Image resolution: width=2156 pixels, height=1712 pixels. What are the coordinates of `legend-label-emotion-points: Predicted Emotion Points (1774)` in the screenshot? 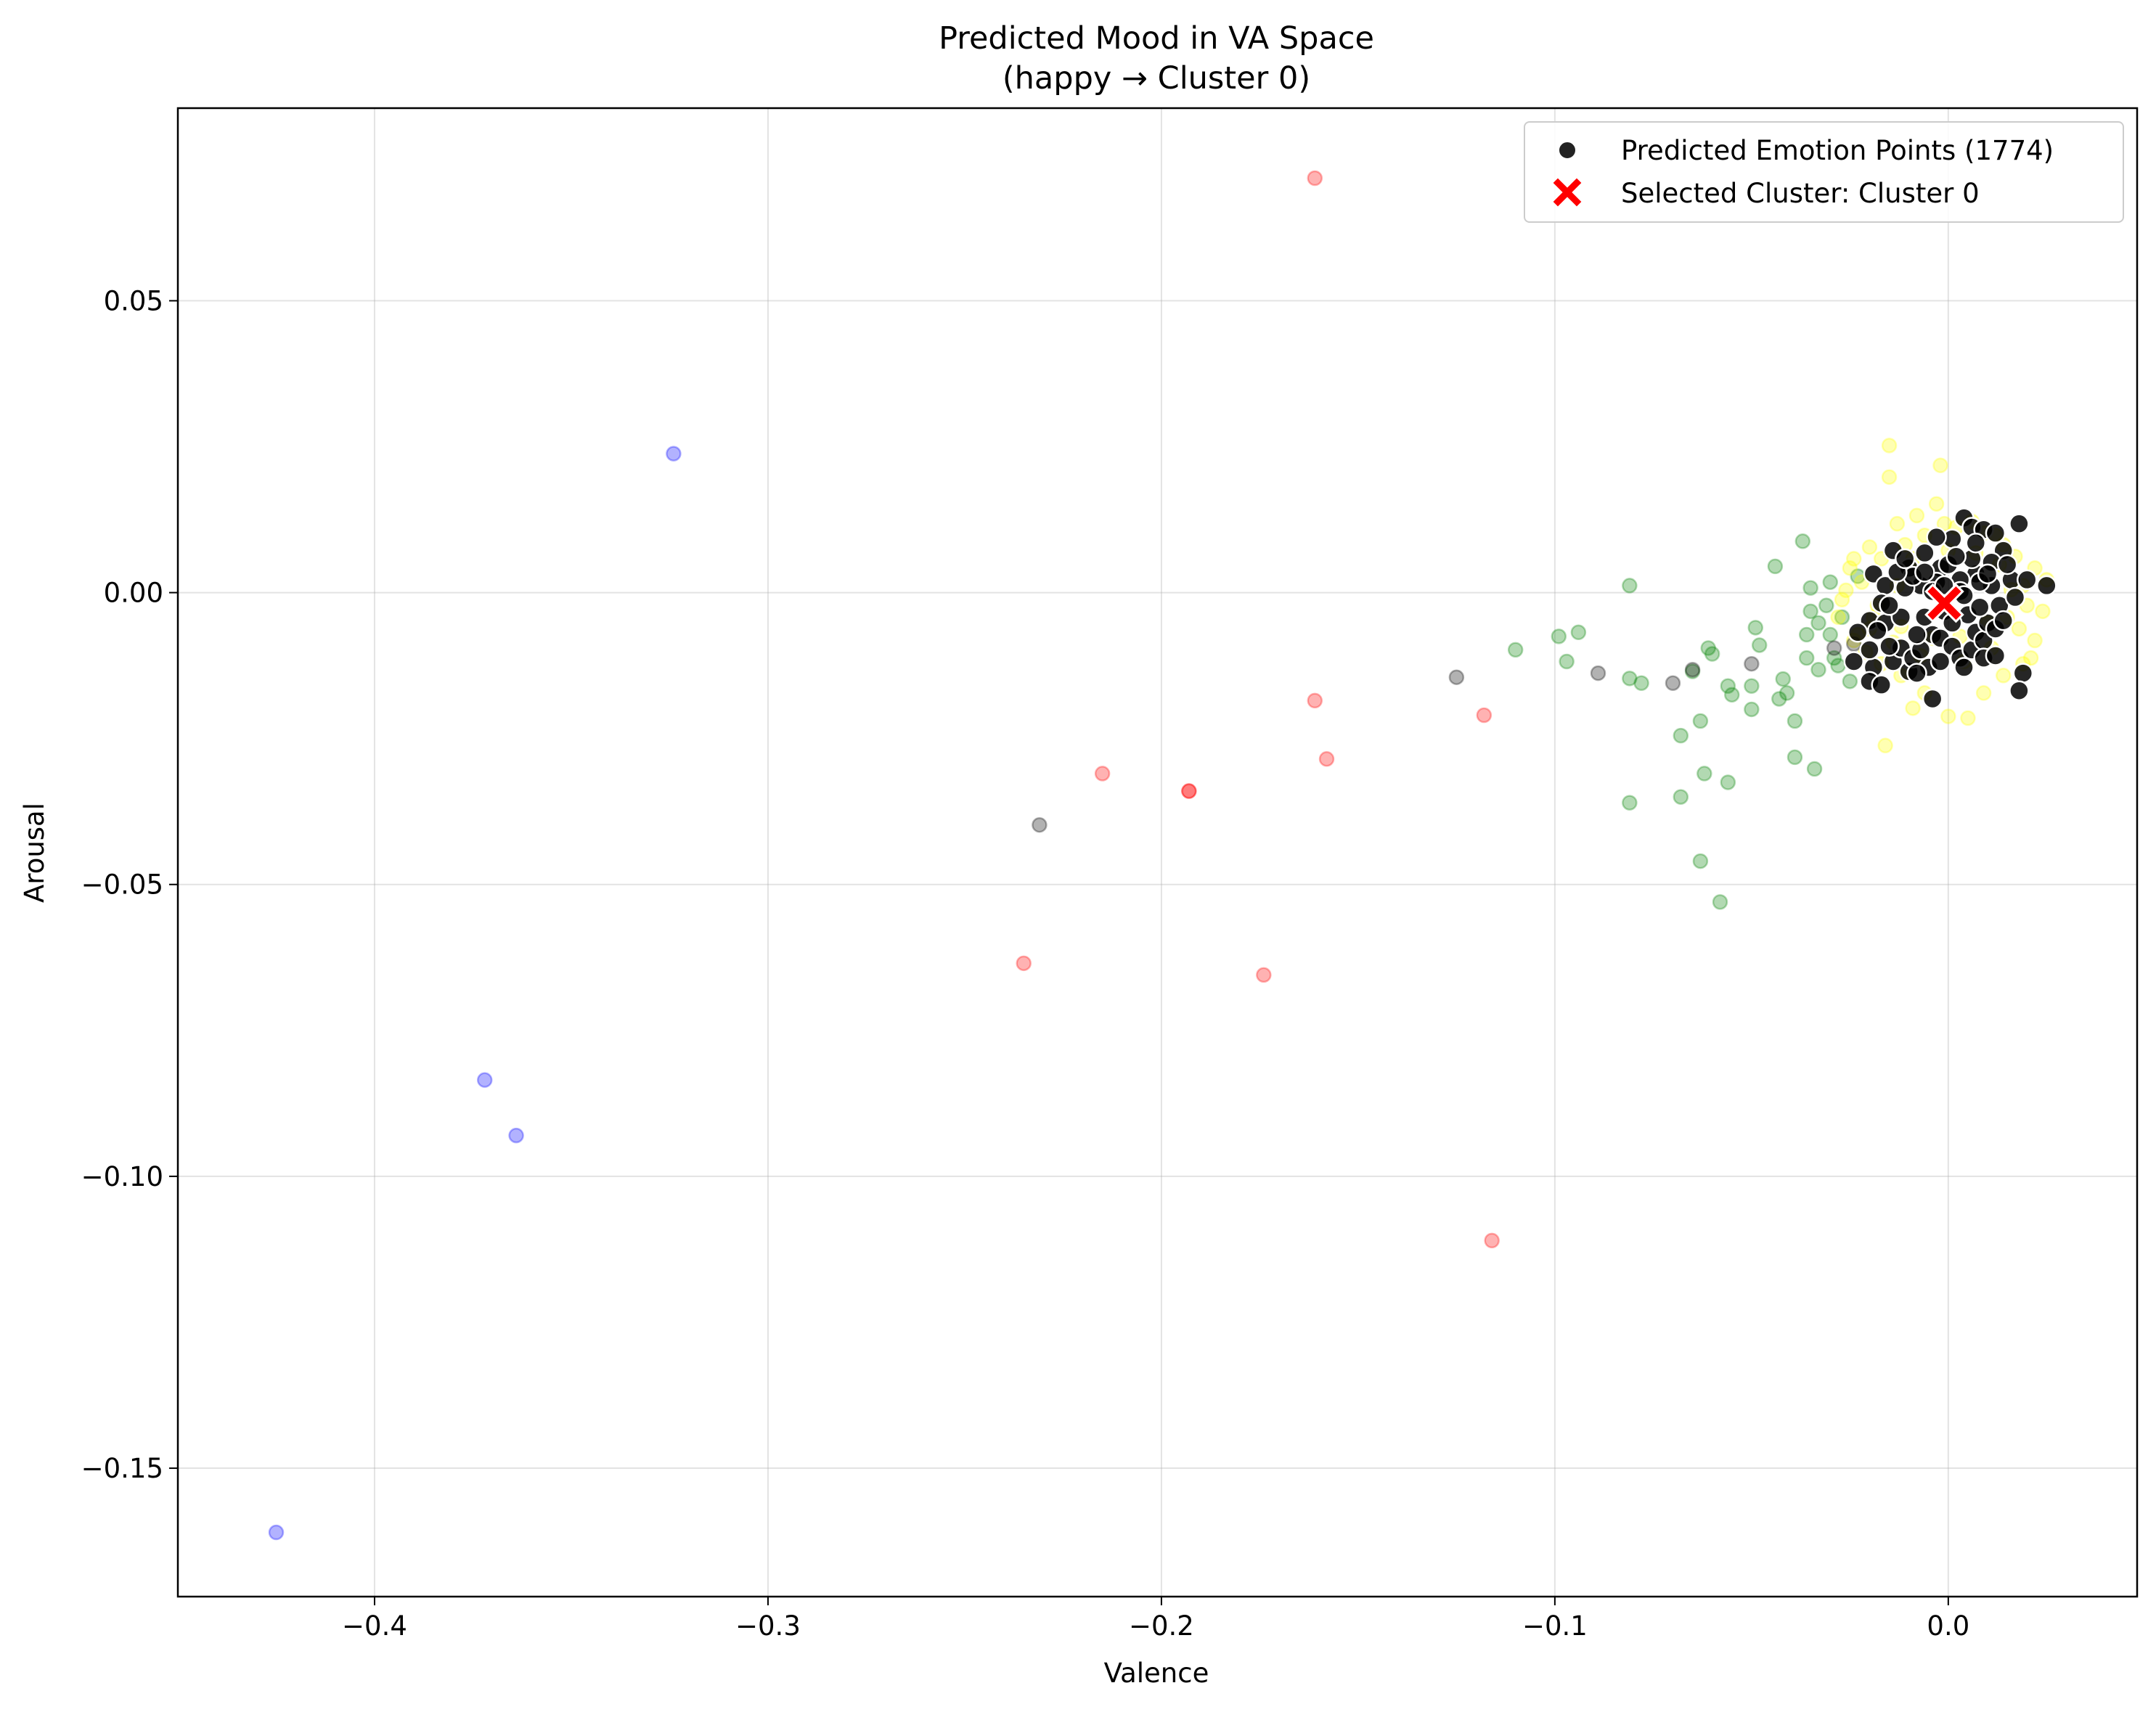 It's located at (1838, 150).